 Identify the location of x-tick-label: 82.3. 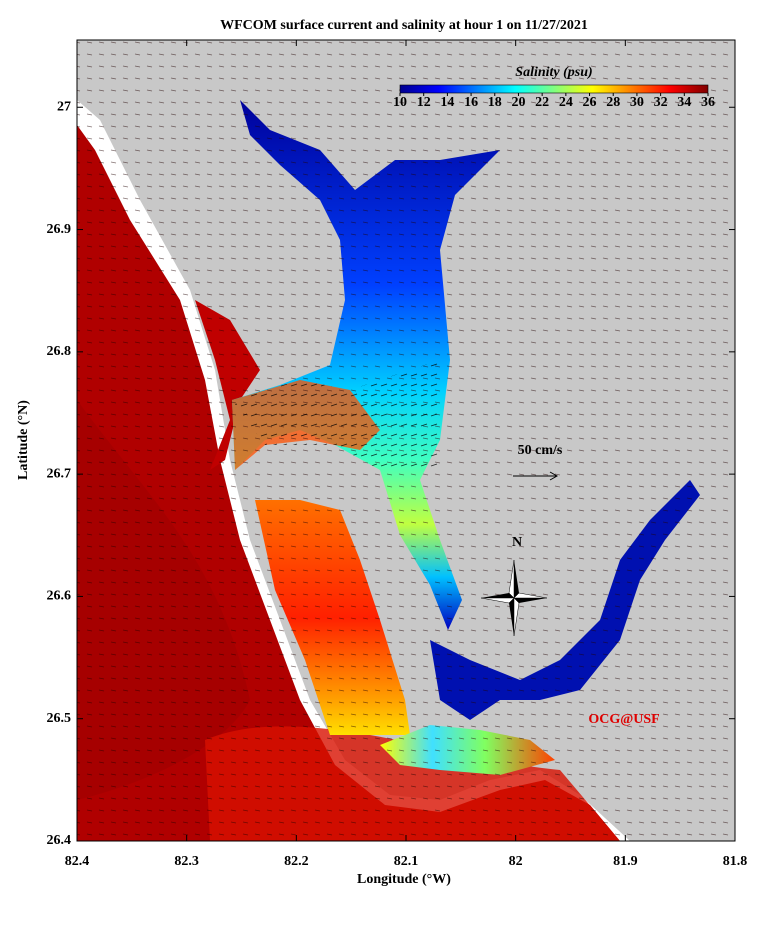
(186, 861).